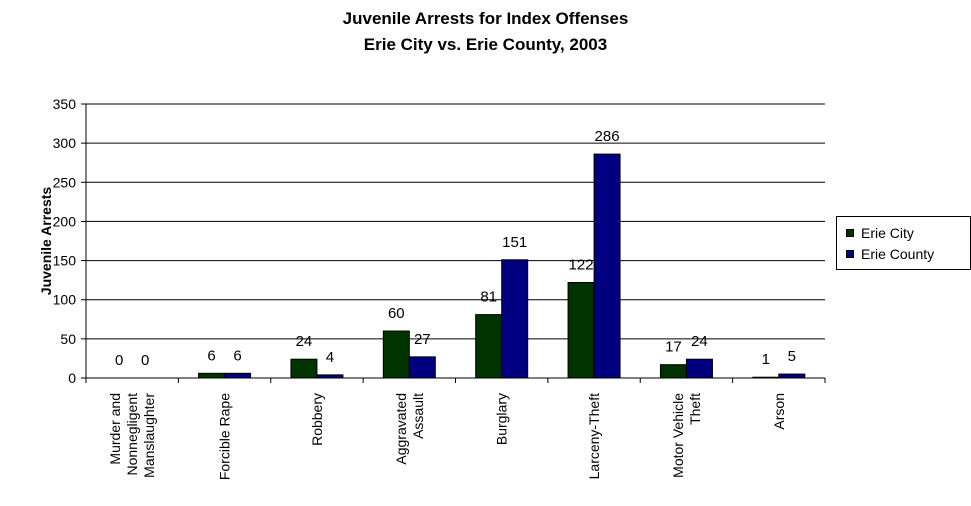 The width and height of the screenshot is (971, 506). What do you see at coordinates (401, 429) in the screenshot?
I see `x-tick-label: Aggravated` at bounding box center [401, 429].